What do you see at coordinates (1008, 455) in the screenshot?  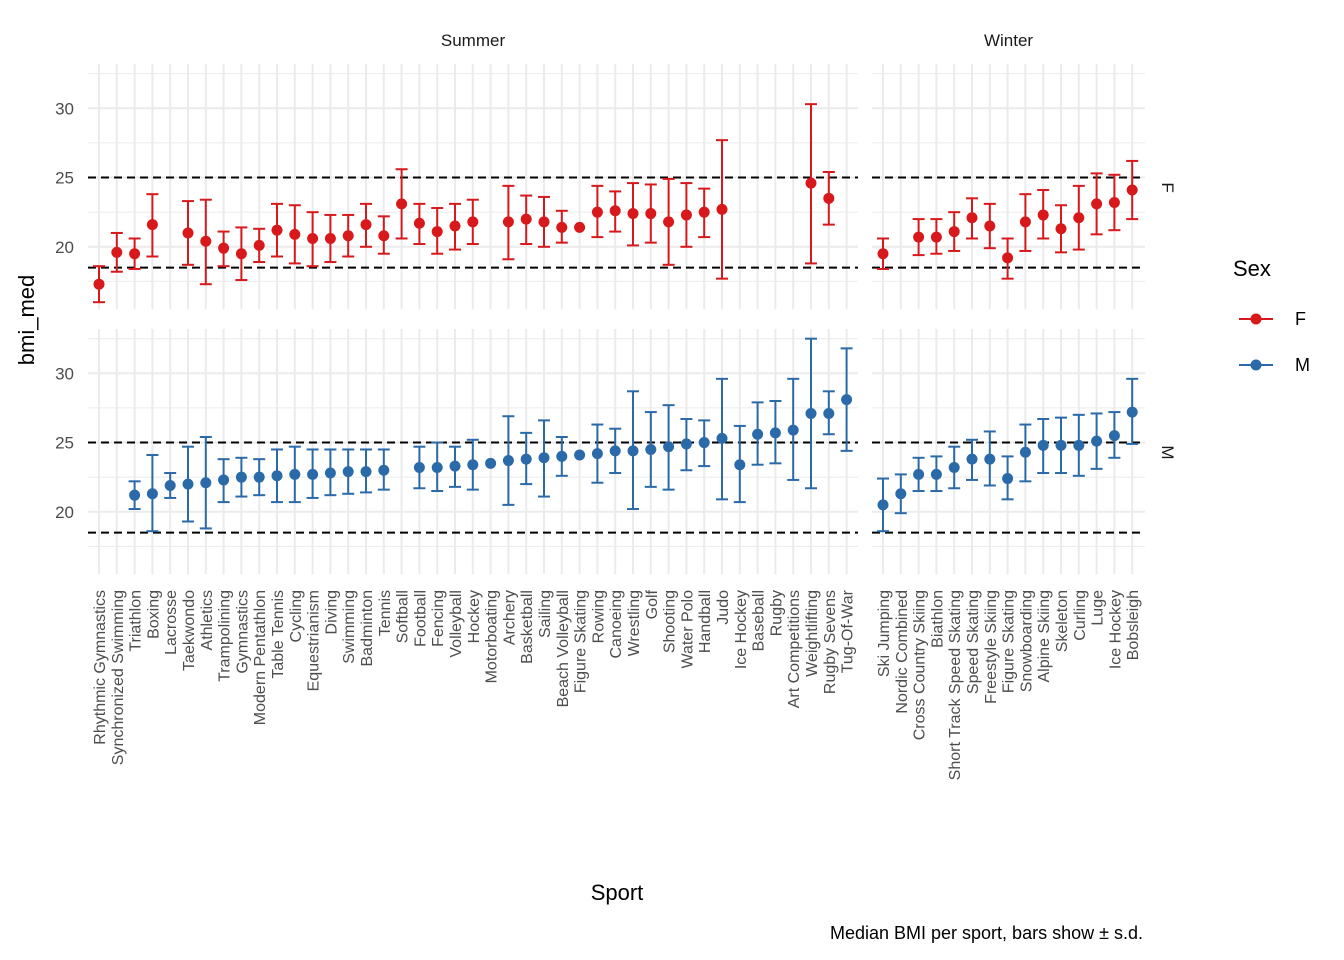 I see `series-winter-m` at bounding box center [1008, 455].